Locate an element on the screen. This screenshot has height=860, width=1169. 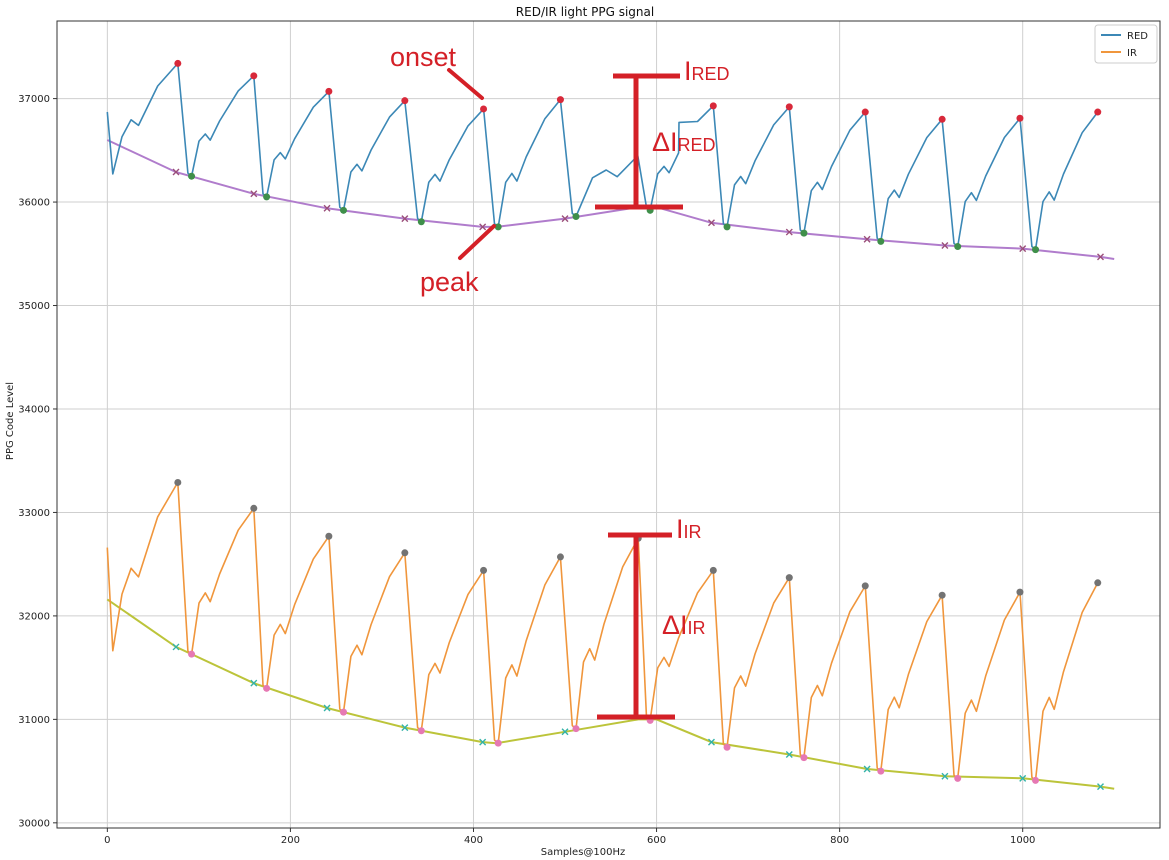
x-tick-label: 400 is located at coordinates (473, 840).